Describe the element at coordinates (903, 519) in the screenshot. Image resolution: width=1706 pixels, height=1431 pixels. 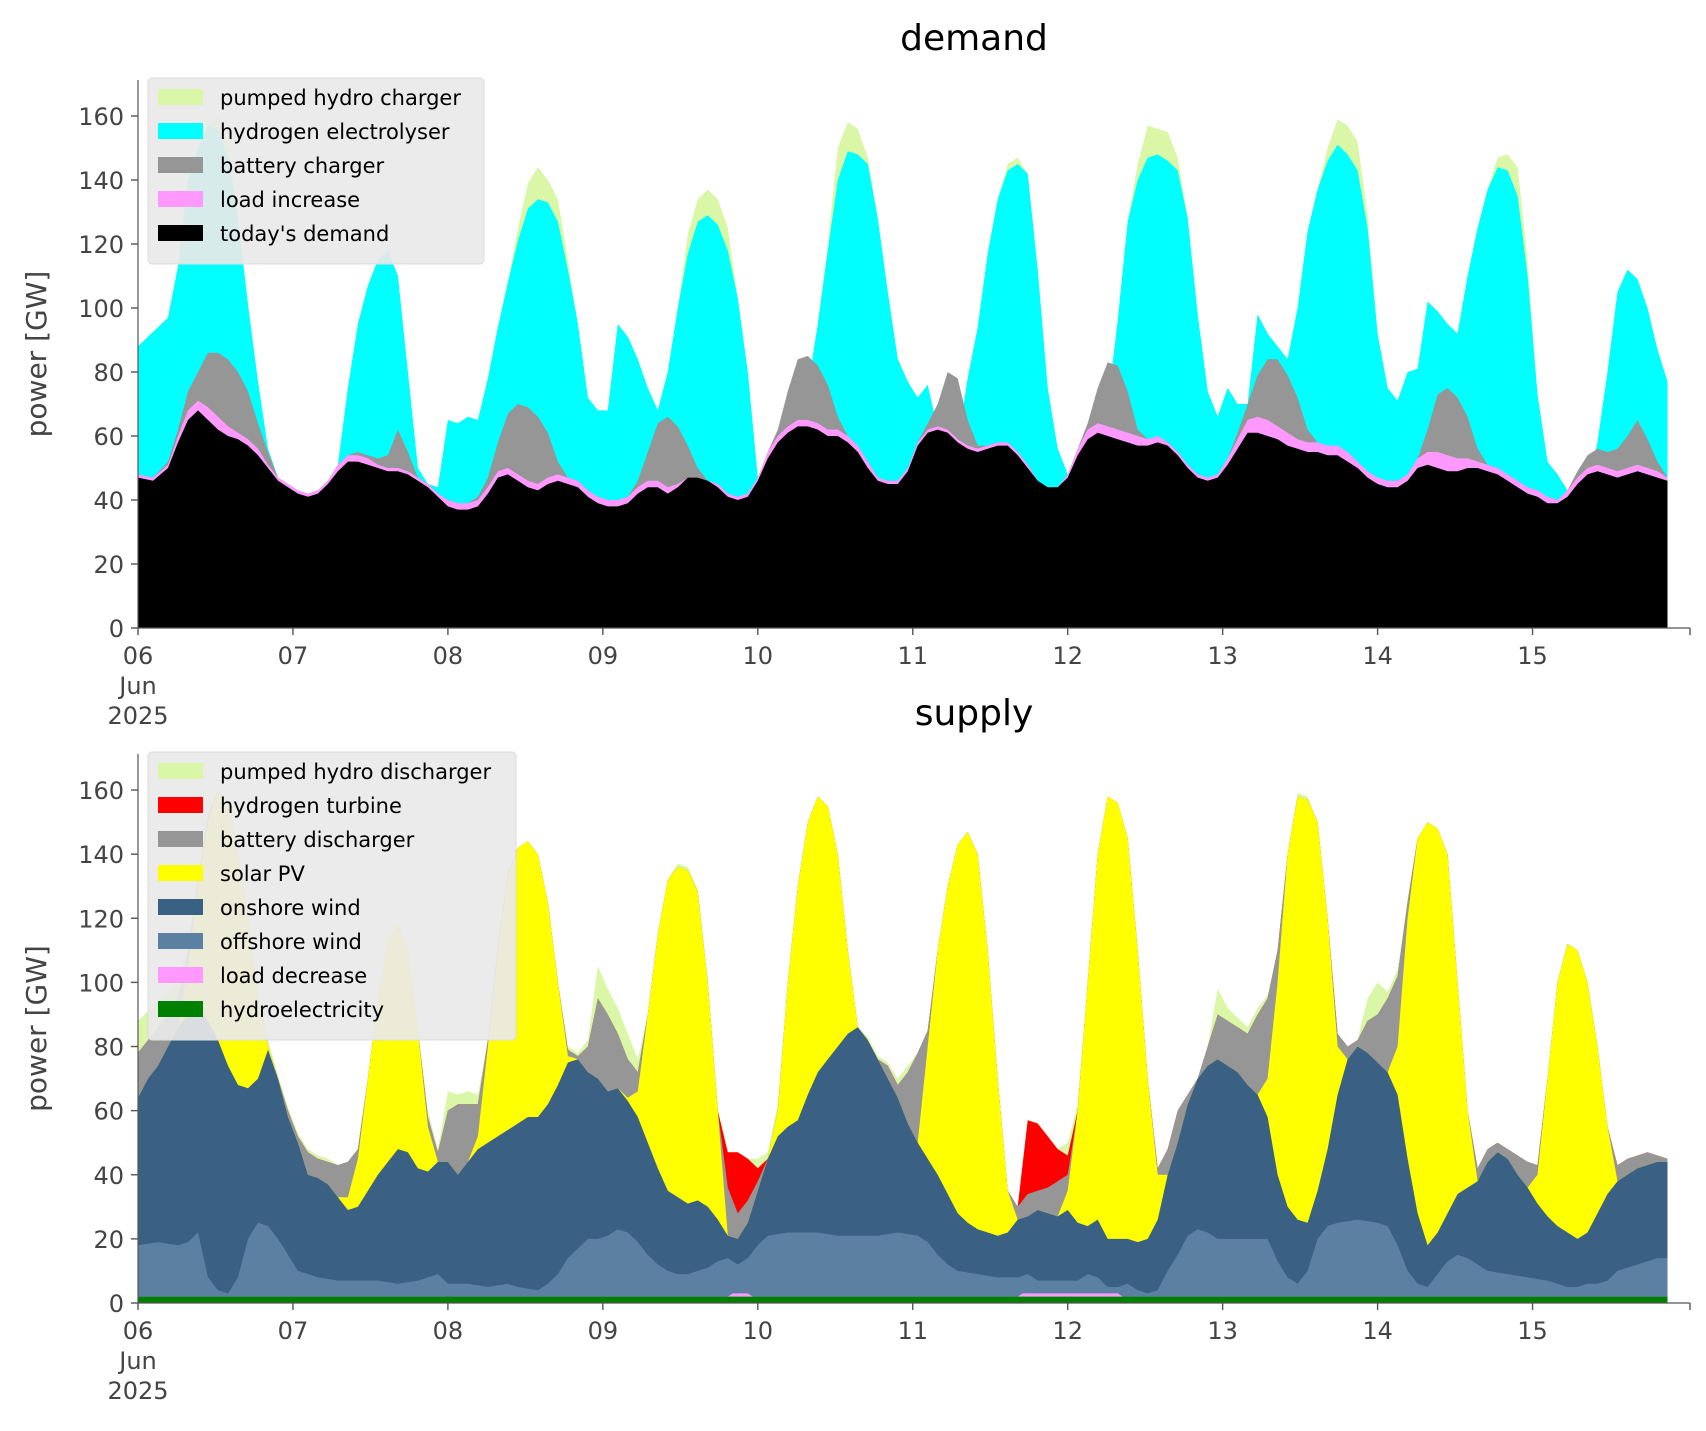
I see `area-today-s-demand` at that location.